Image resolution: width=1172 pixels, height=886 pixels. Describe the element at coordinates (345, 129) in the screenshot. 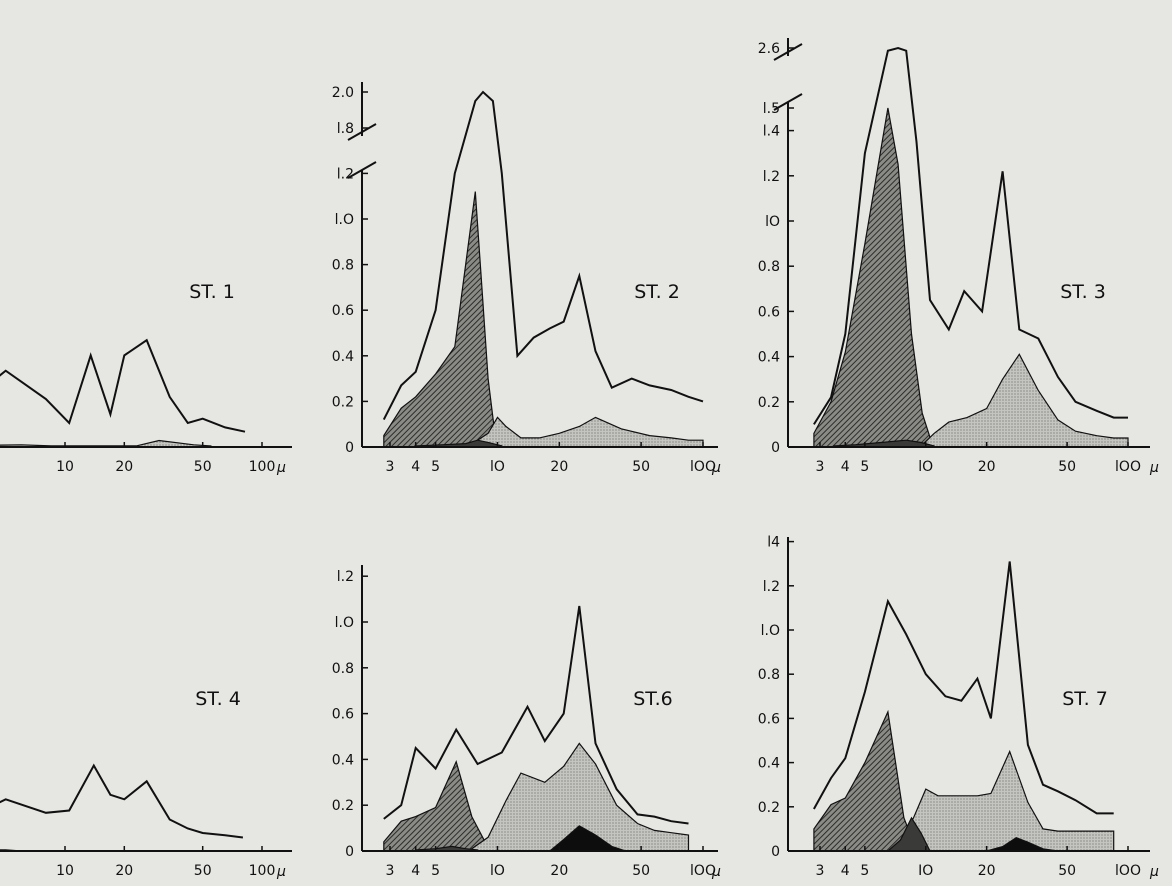

I see `y-tick-label: l.8` at that location.